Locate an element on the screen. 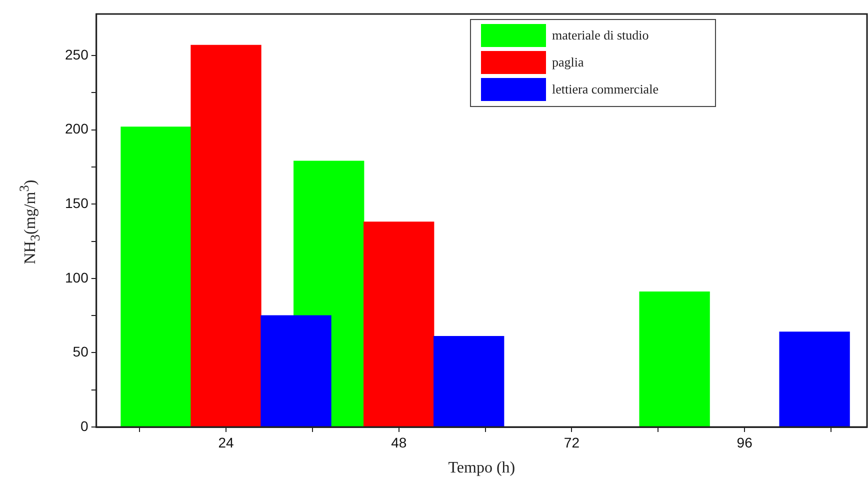  y-tick-label: 250 is located at coordinates (77, 54).